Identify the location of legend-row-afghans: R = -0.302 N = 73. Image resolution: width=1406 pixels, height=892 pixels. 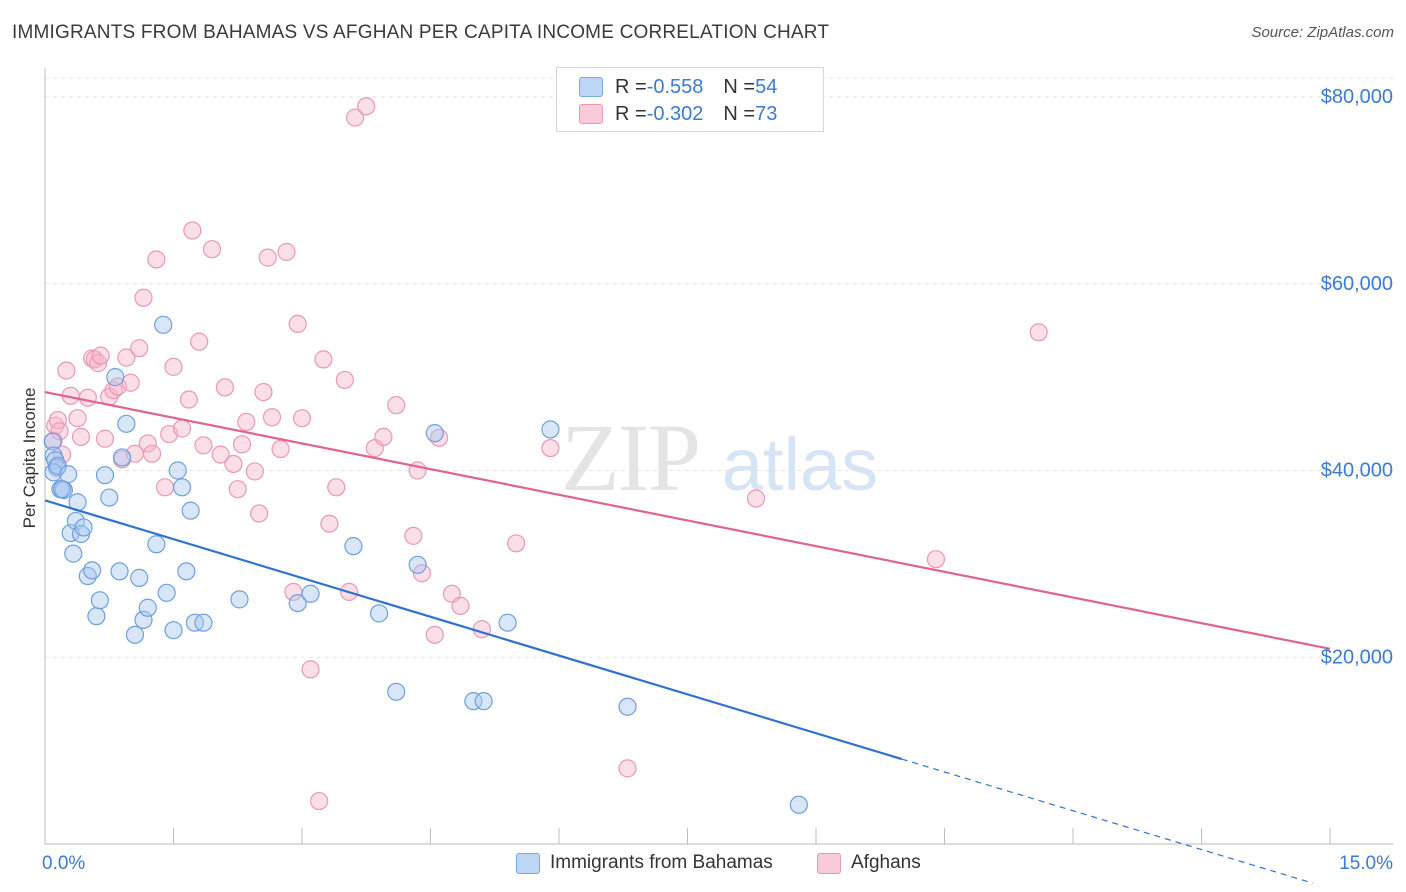
(678, 114).